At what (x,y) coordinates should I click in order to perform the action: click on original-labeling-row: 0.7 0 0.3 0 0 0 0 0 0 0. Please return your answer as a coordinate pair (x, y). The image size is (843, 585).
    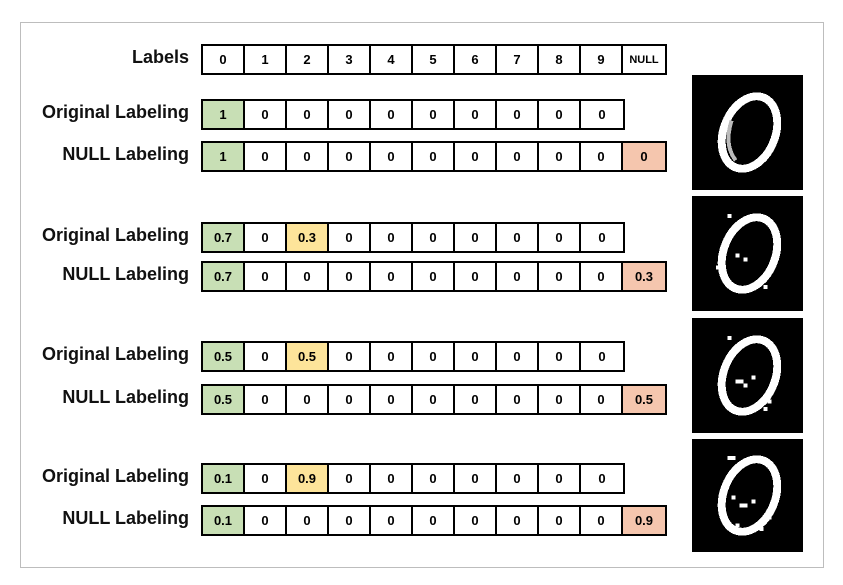
    Looking at the image, I should click on (413, 237).